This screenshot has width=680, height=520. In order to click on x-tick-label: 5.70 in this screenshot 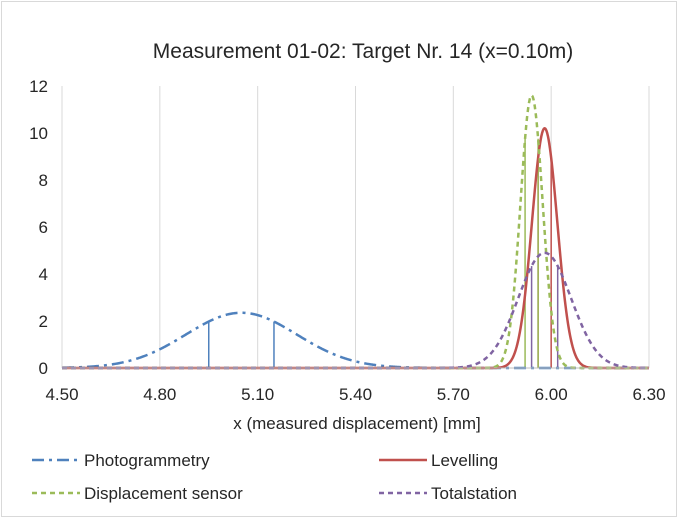, I will do `click(453, 394)`.